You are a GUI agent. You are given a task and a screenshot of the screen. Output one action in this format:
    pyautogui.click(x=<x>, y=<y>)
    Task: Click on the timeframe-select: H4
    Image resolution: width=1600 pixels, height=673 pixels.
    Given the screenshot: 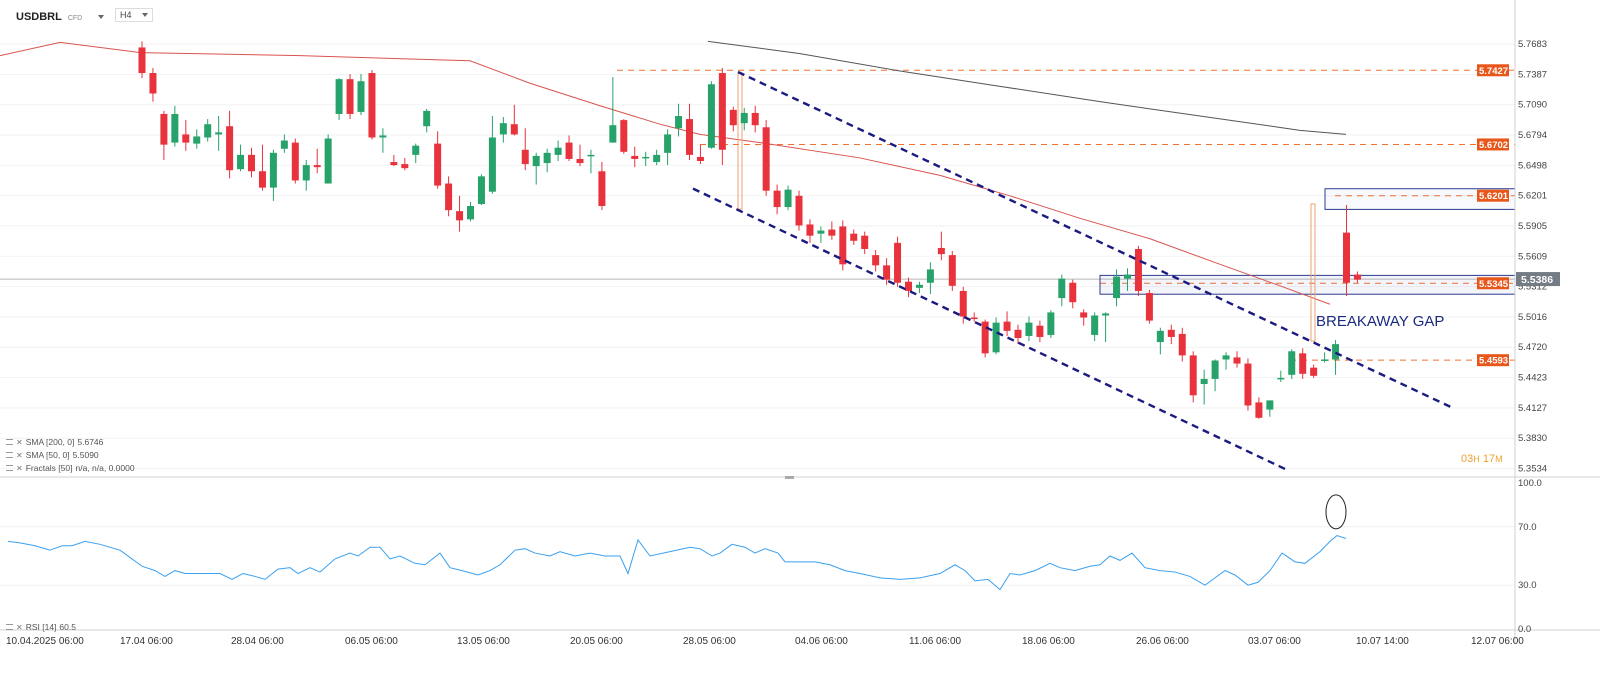 What is the action you would take?
    pyautogui.click(x=134, y=15)
    